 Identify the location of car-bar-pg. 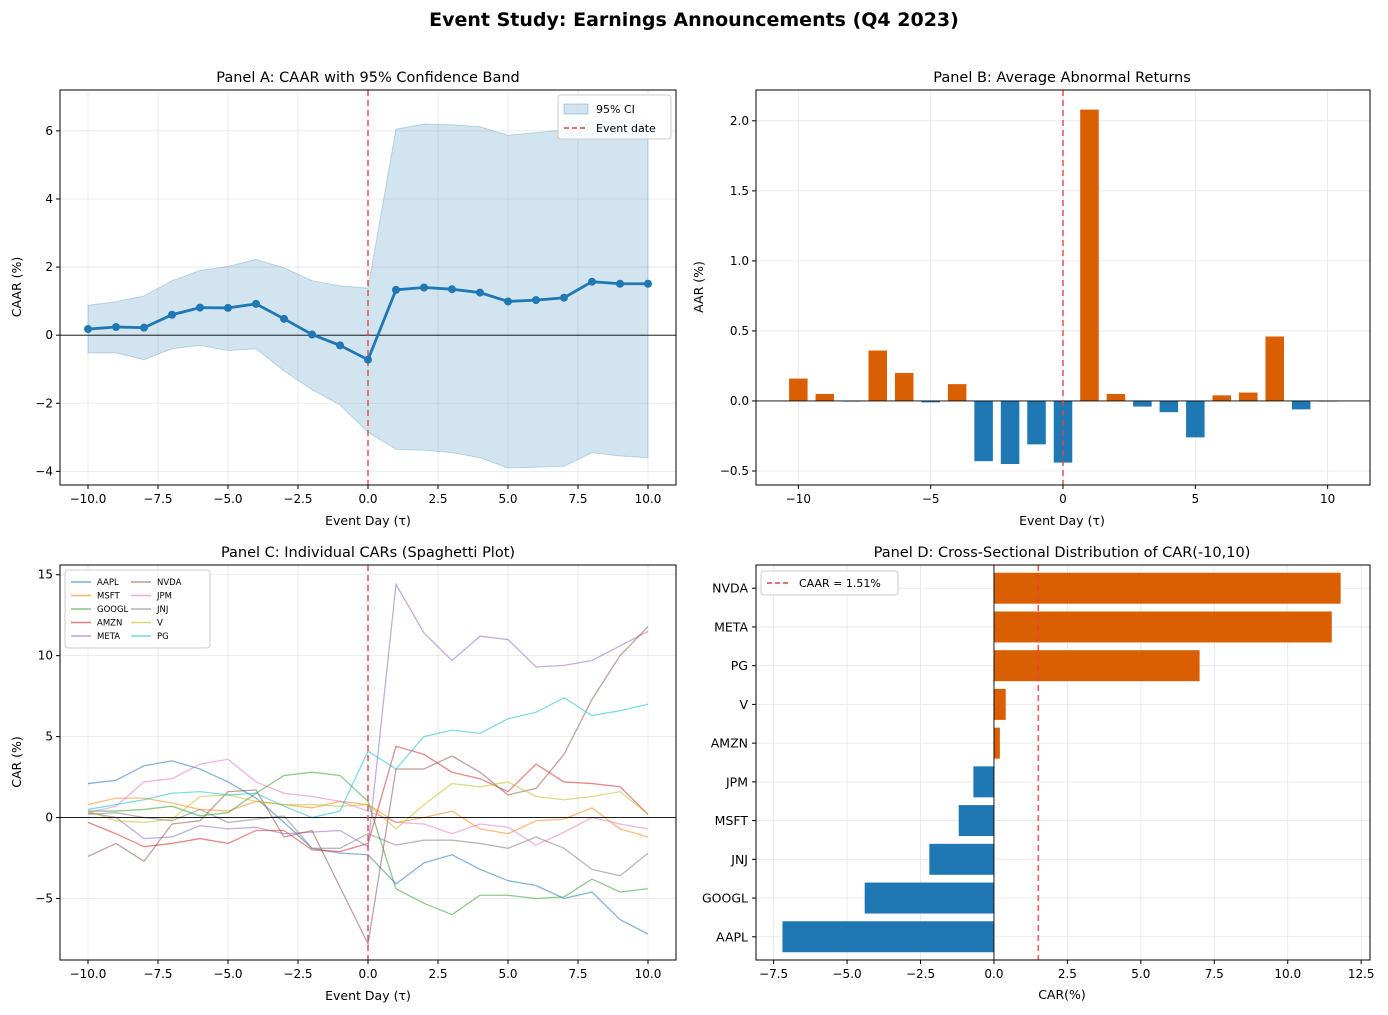
(1096, 666).